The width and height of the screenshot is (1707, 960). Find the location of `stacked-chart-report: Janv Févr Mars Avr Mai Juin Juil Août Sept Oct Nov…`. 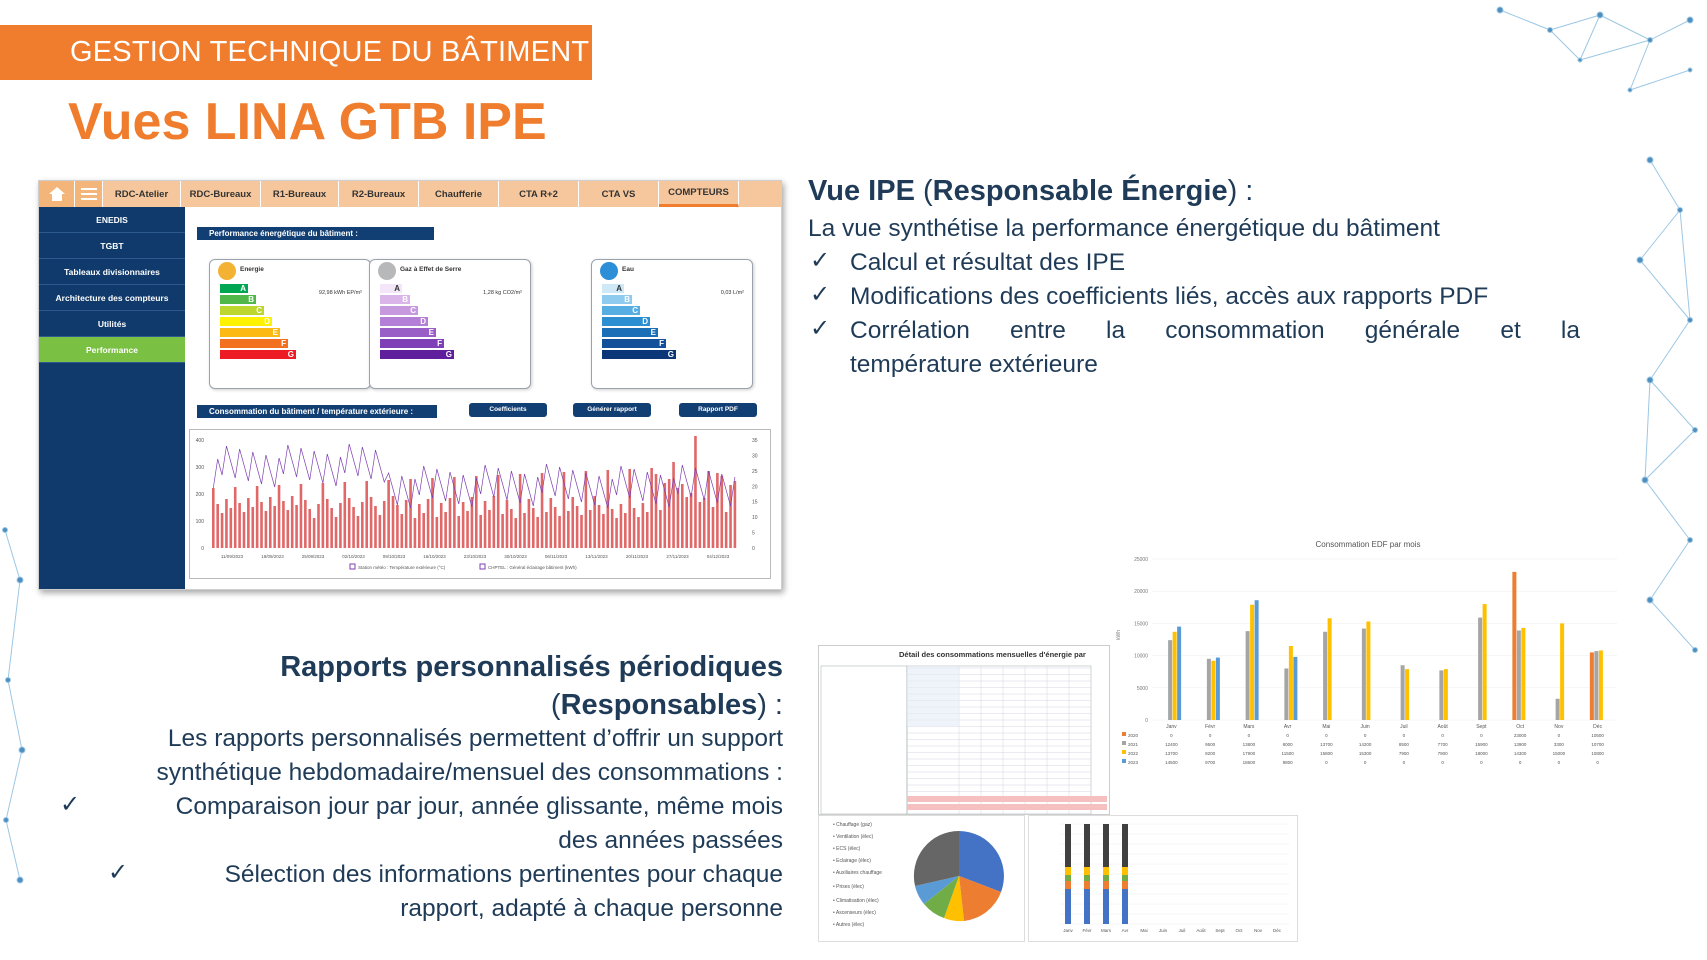

stacked-chart-report: Janv Févr Mars Avr Mai Juin Juil Août Sept Oct Nov… is located at coordinates (1163, 878).